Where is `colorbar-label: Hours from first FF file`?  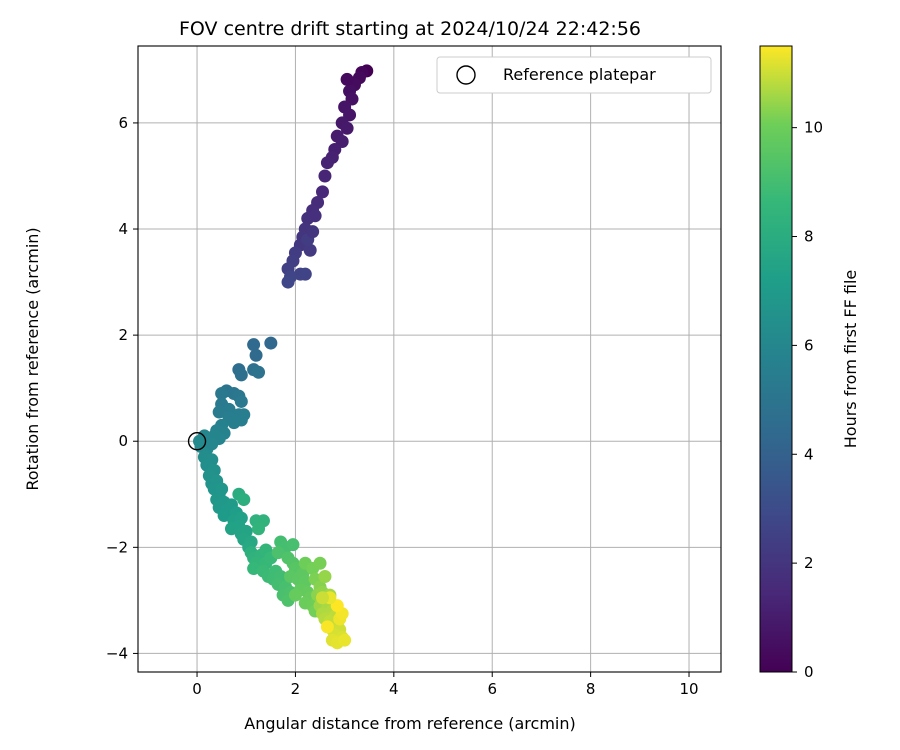
colorbar-label: Hours from first FF file is located at coordinates (850, 359).